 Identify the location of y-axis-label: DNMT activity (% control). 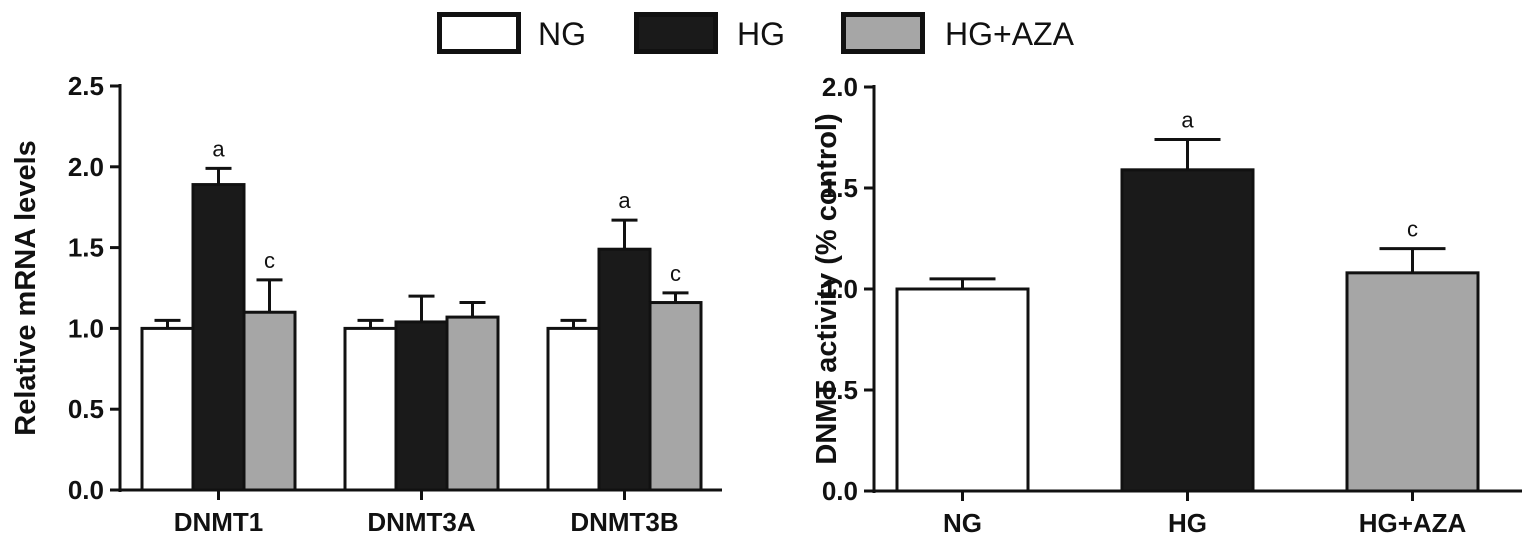
(827, 288).